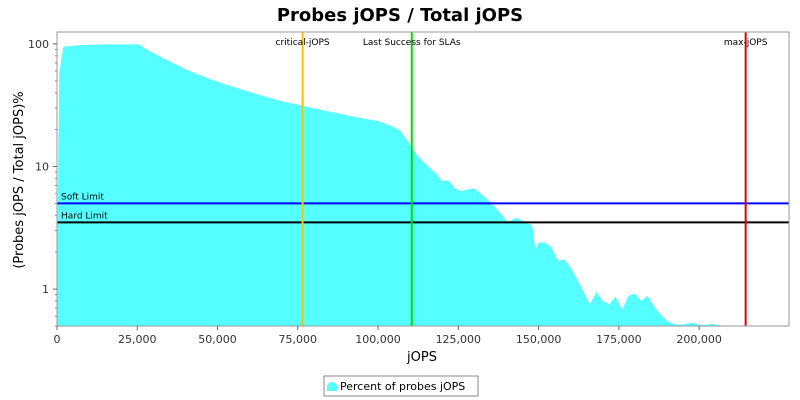 The height and width of the screenshot is (400, 800). I want to click on legend: Percent of probes jOPS, so click(401, 386).